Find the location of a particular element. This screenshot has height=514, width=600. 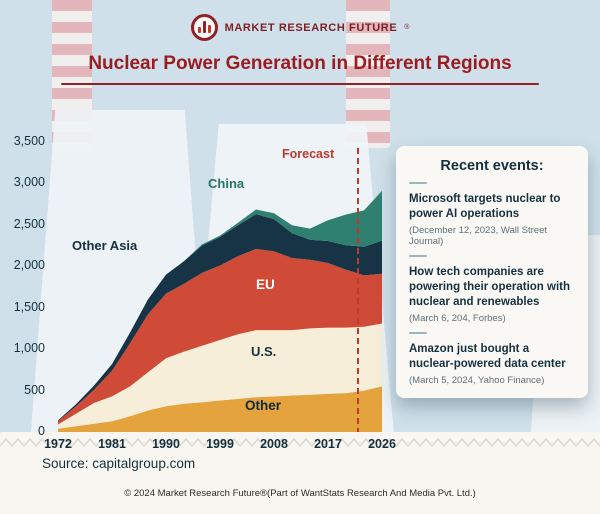

registered-mark: ® is located at coordinates (407, 27).